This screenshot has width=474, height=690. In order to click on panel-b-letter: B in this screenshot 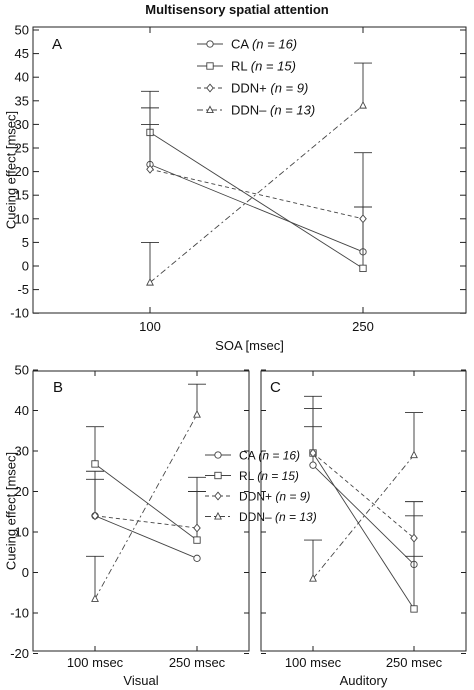, I will do `click(58, 387)`.